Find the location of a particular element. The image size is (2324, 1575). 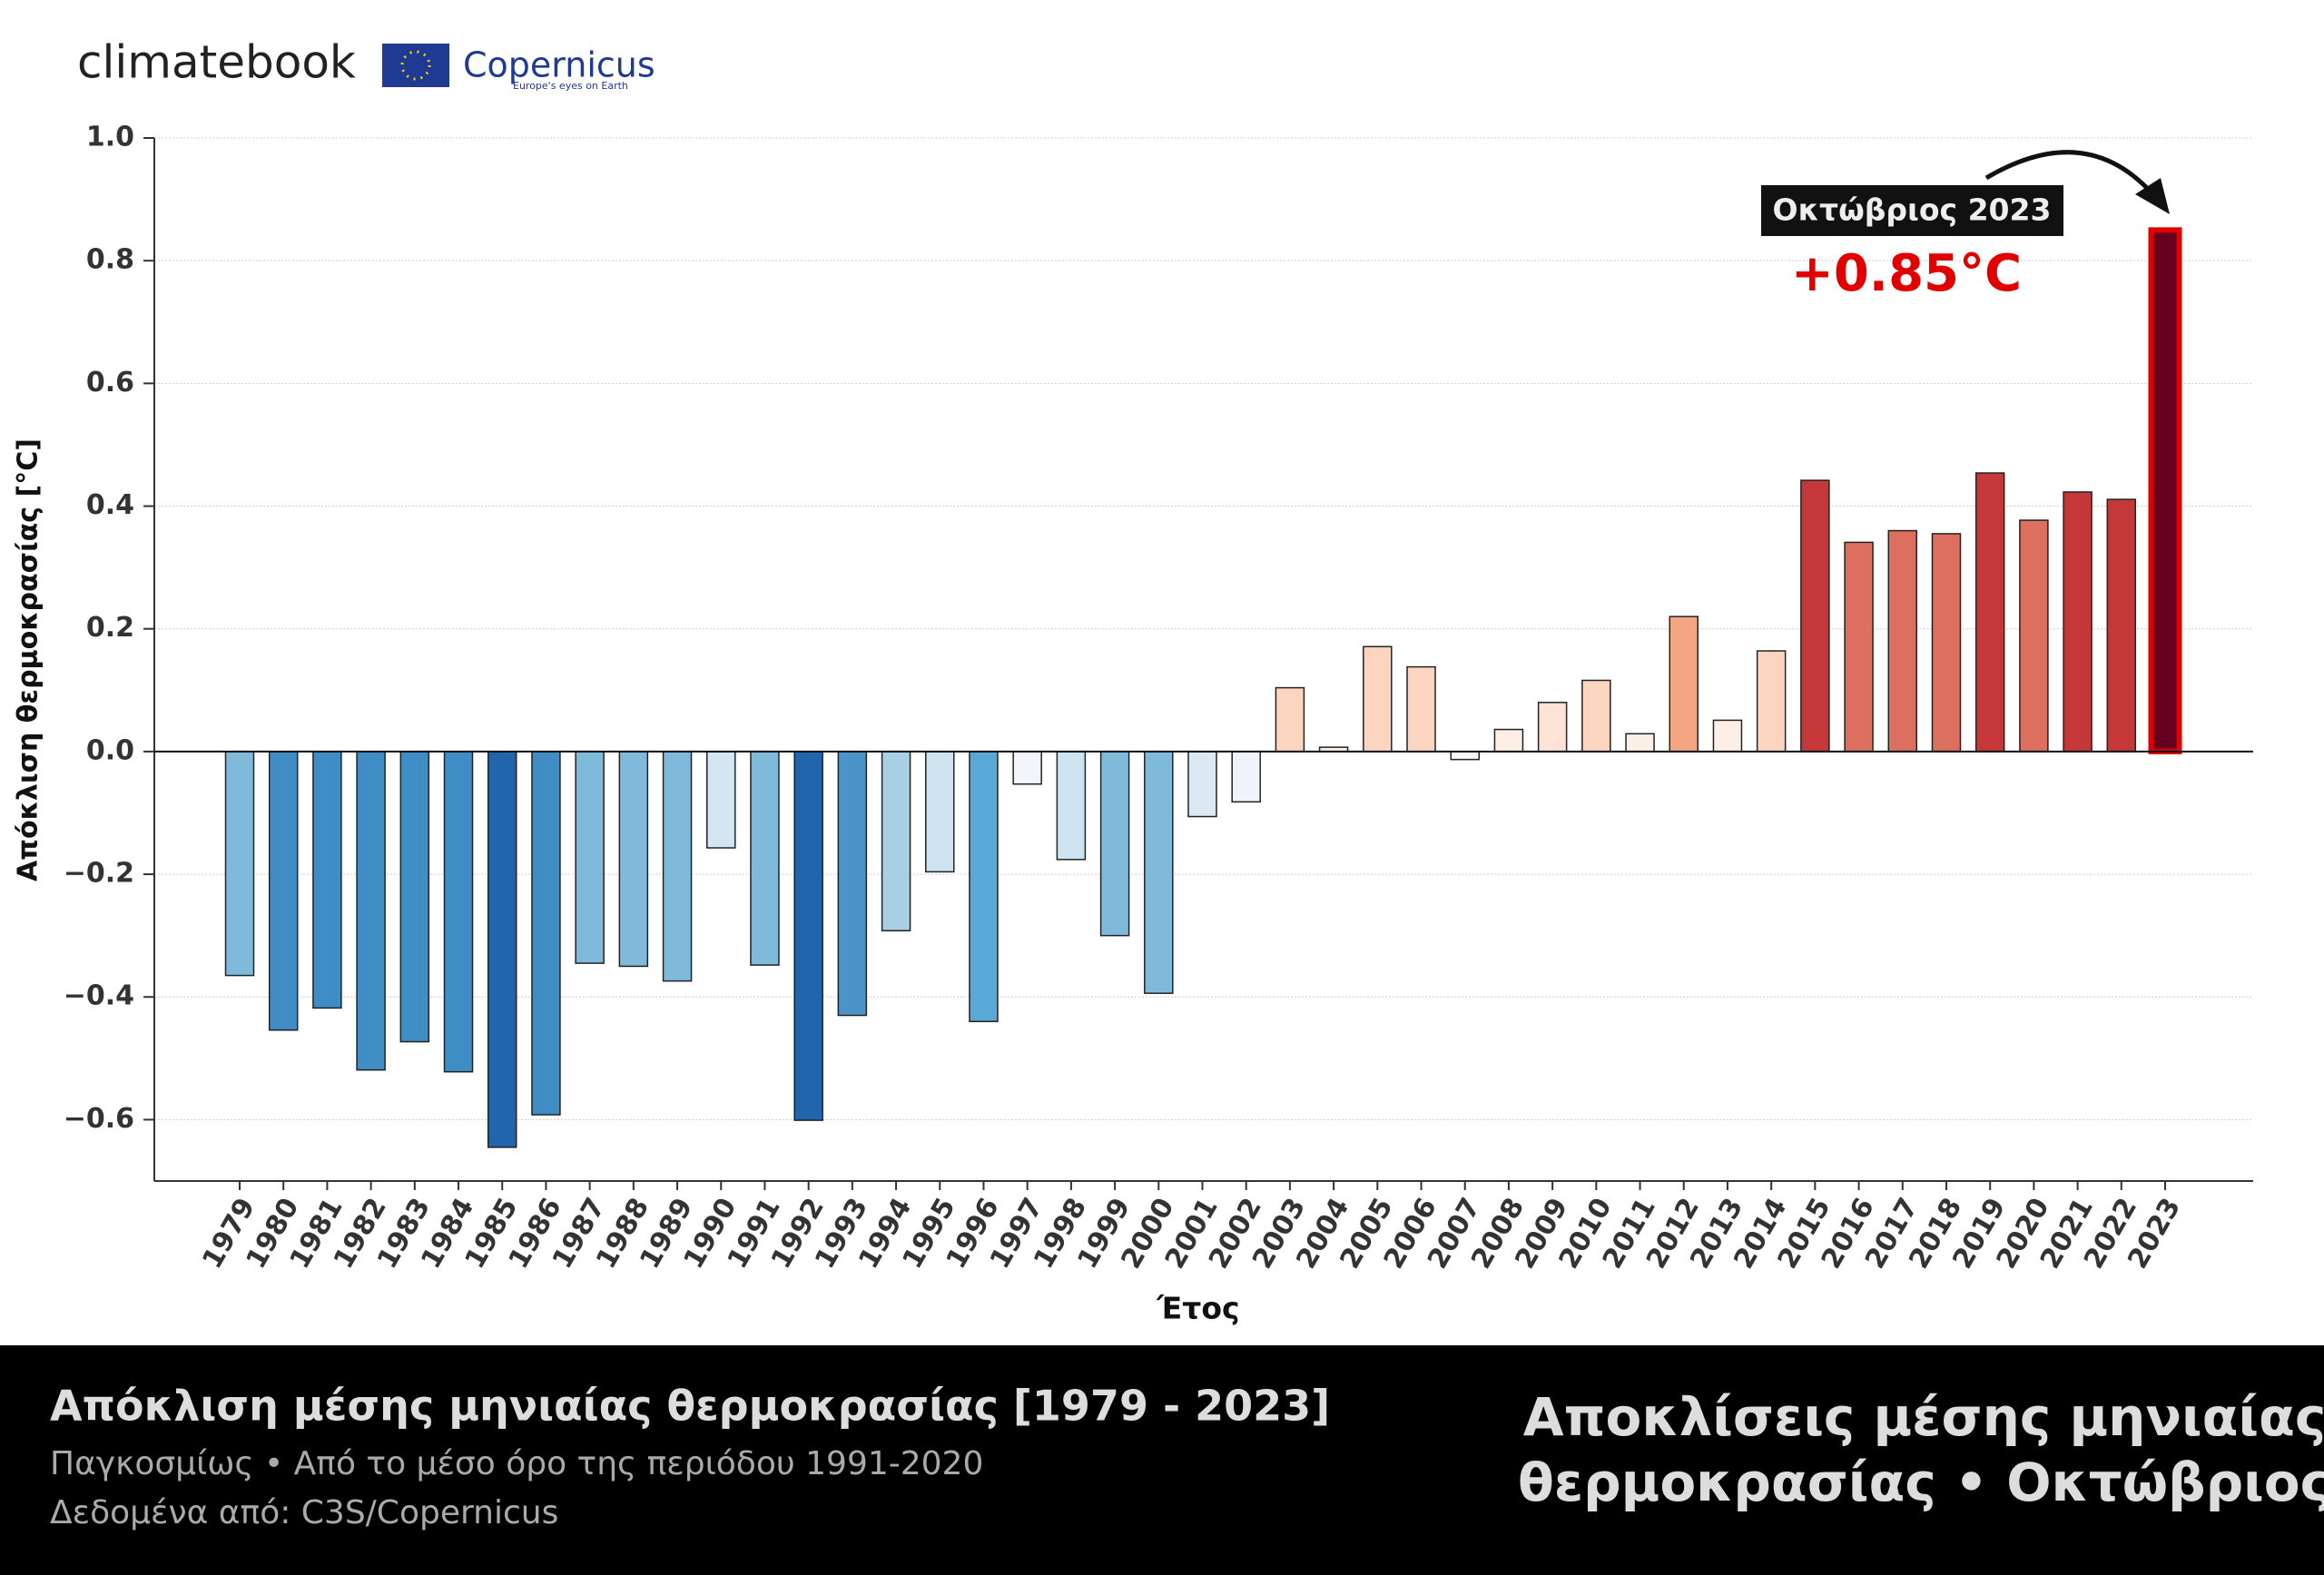

y-tick-label: −0.4 is located at coordinates (99, 996).